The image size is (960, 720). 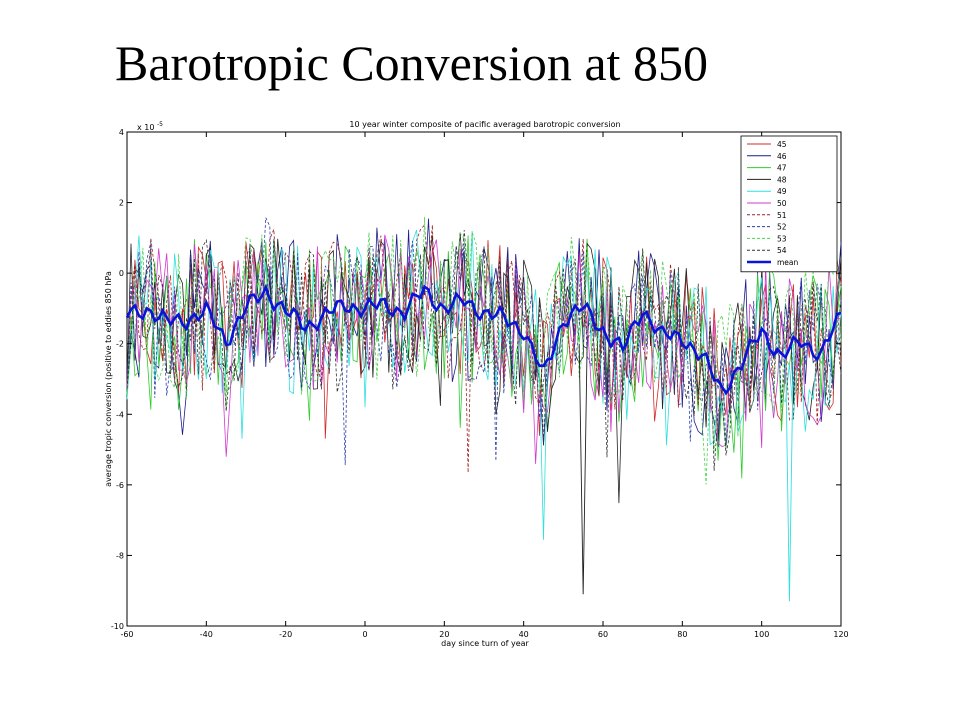 I want to click on x-tick-label: 100, so click(x=761, y=634).